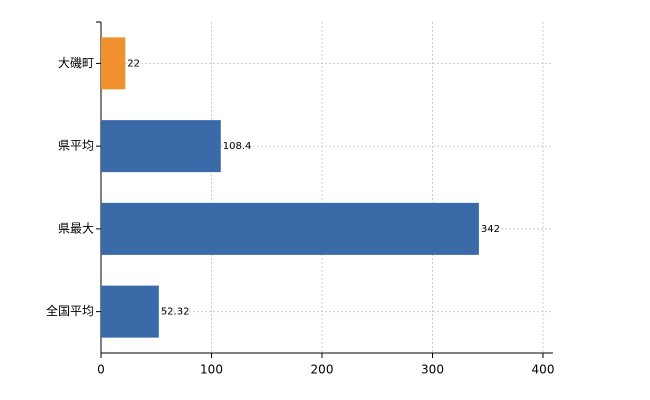 This screenshot has width=650, height=400. I want to click on x-tick-label: 300, so click(432, 370).